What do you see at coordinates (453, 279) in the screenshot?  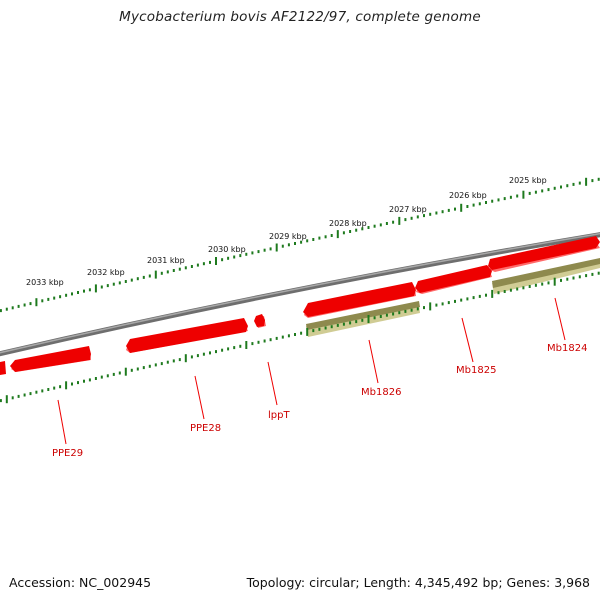 I see `cds-feature-mb1825` at bounding box center [453, 279].